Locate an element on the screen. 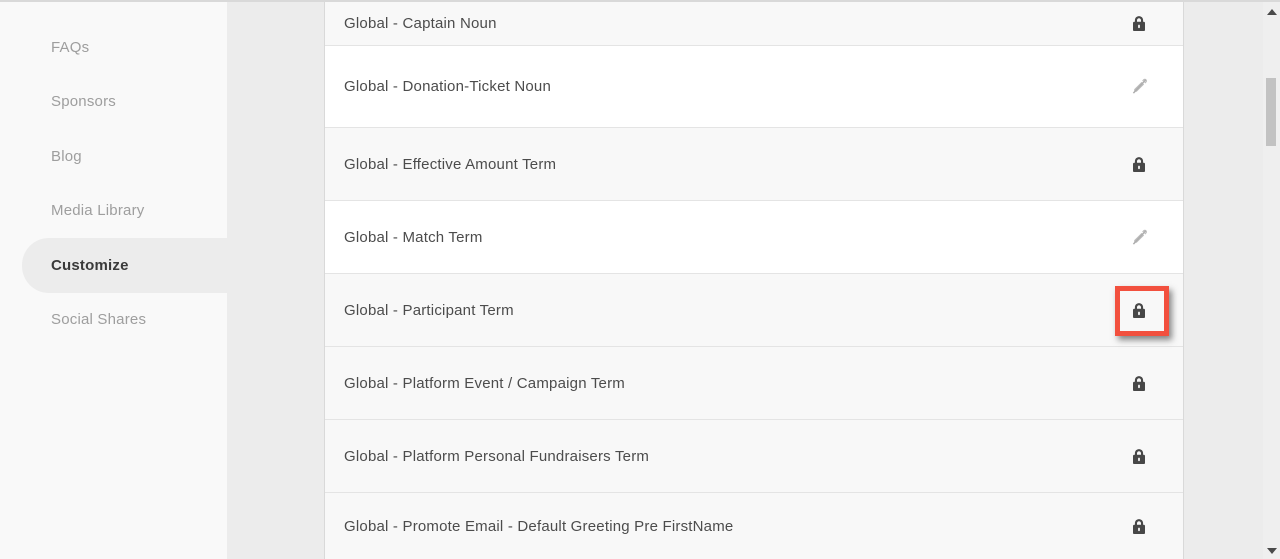  sidebar-item-blog: Blog is located at coordinates (113, 156).